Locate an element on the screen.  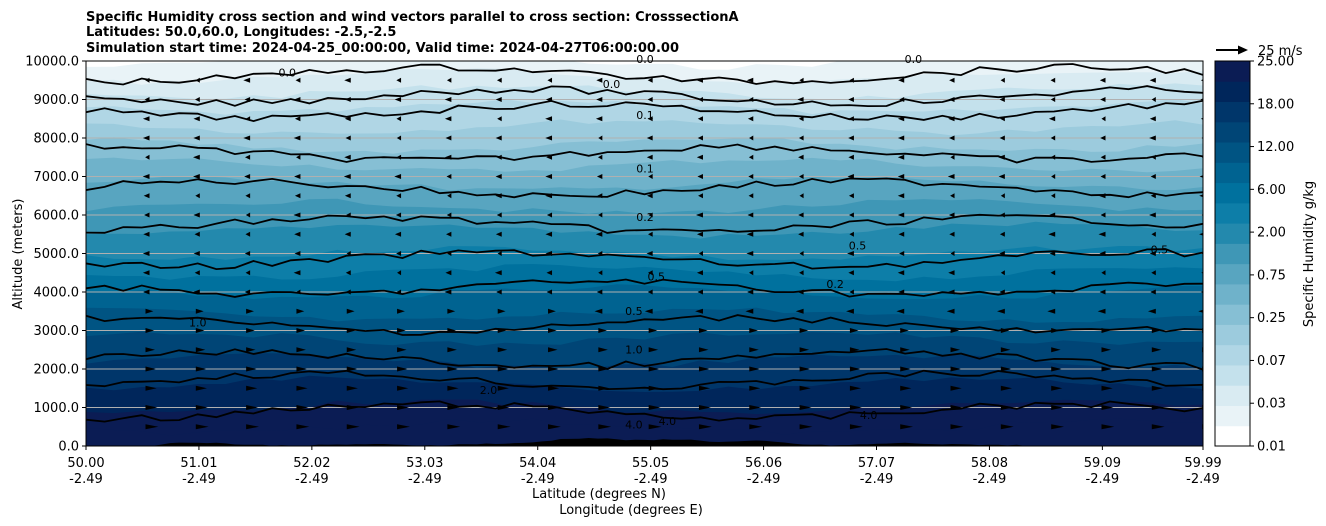
x-tick-label-latitude: 52.02 is located at coordinates (311, 463).